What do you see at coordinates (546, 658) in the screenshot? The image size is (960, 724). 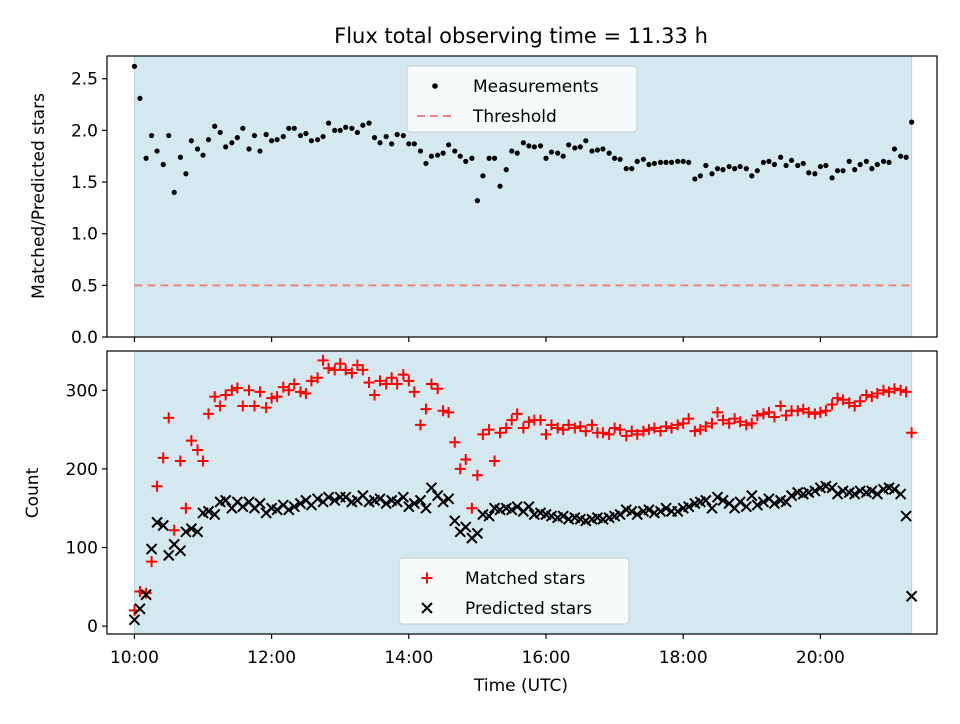 I see `x-tick-label: 16:00` at bounding box center [546, 658].